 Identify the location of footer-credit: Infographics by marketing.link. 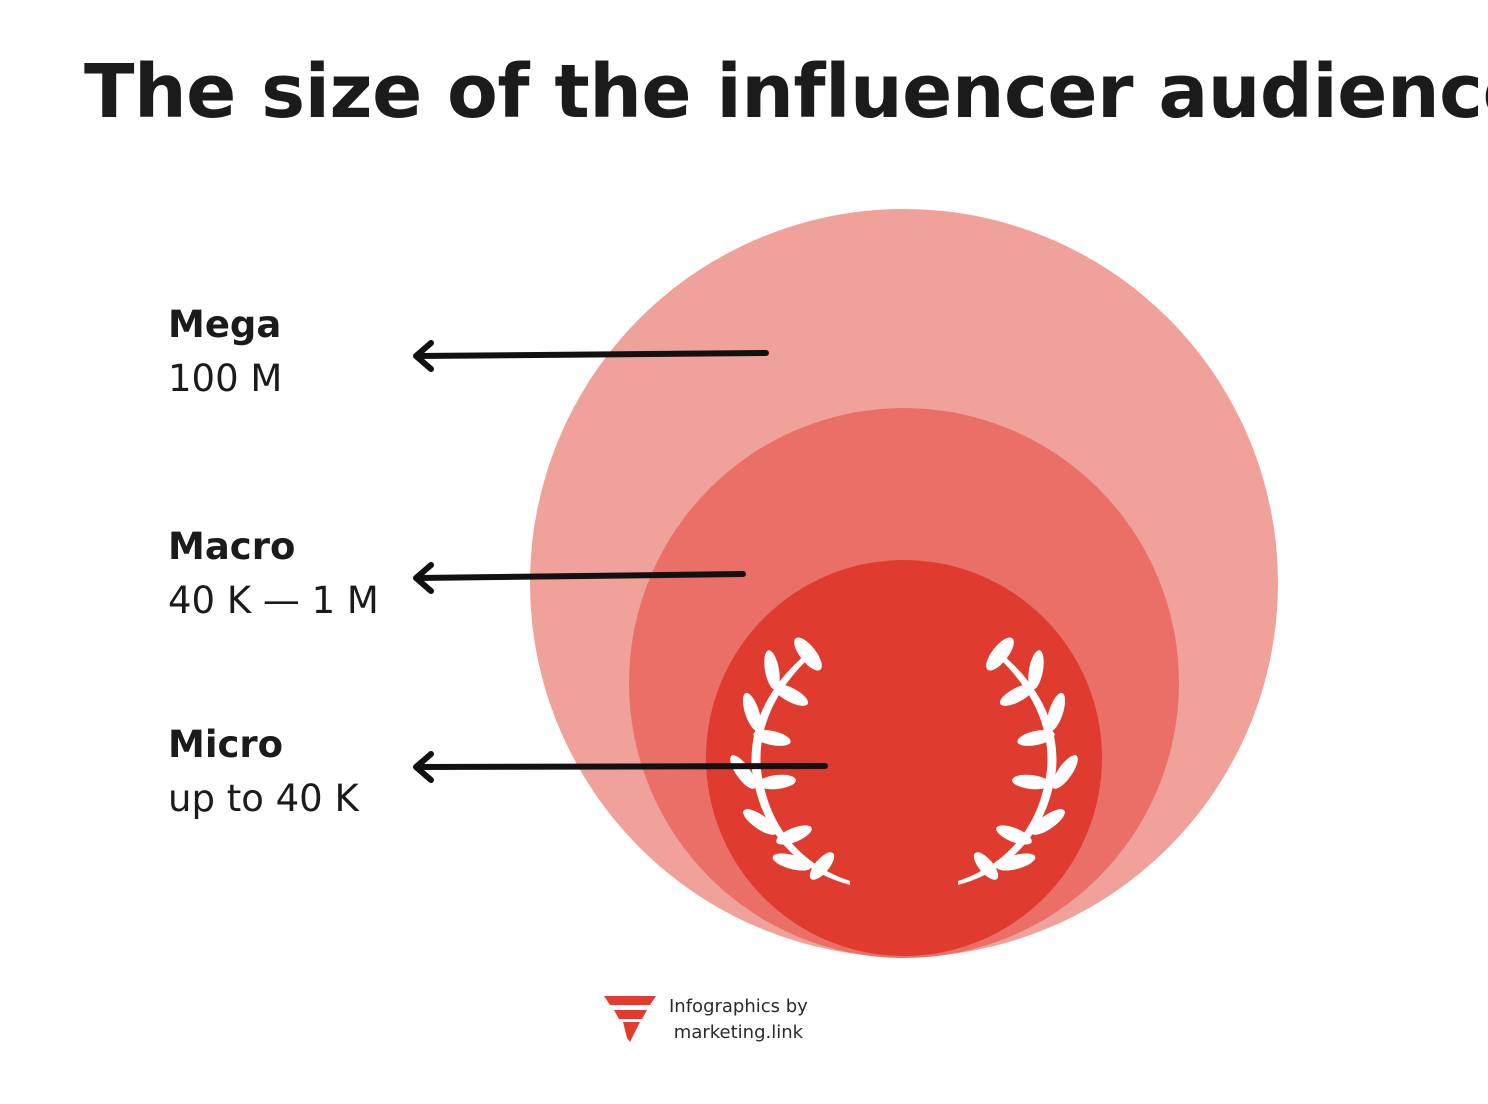
(705, 1020).